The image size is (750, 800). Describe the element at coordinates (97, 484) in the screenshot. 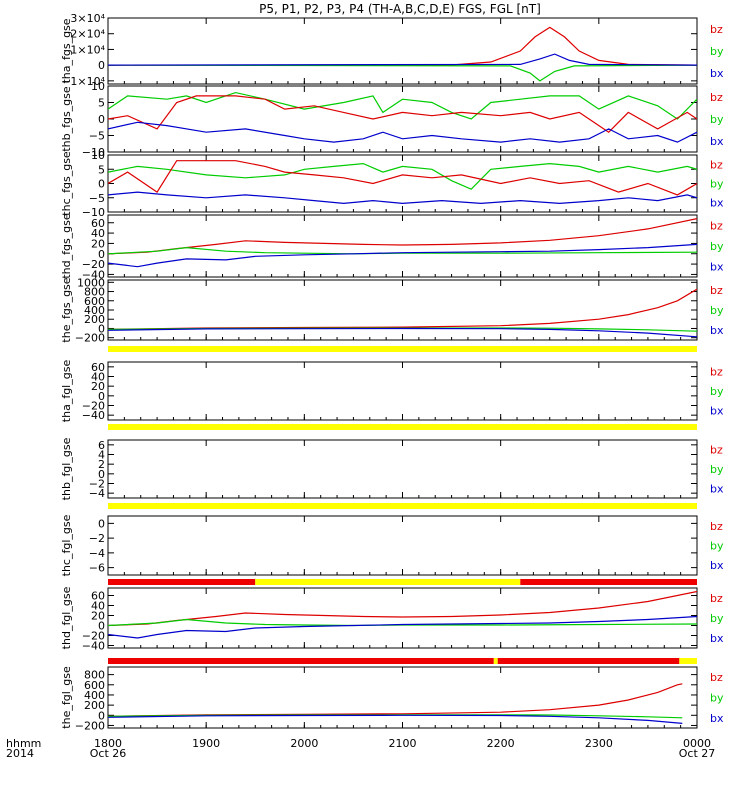

I see `y-tick-label: −2` at that location.